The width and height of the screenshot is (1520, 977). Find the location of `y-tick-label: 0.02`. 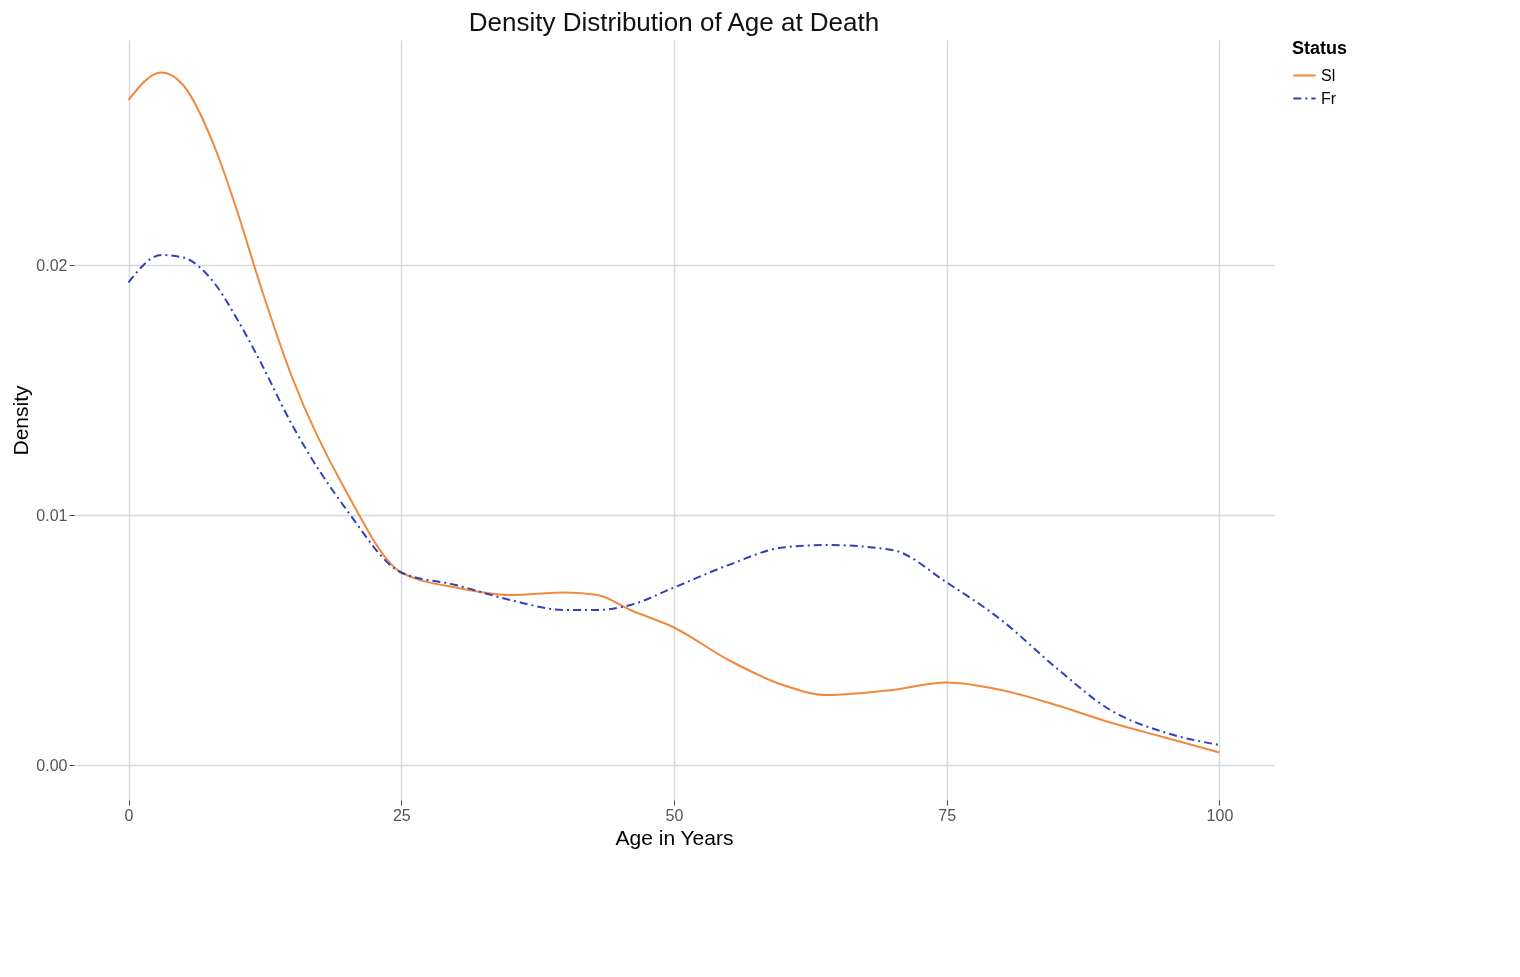

y-tick-label: 0.02 is located at coordinates (52, 265).